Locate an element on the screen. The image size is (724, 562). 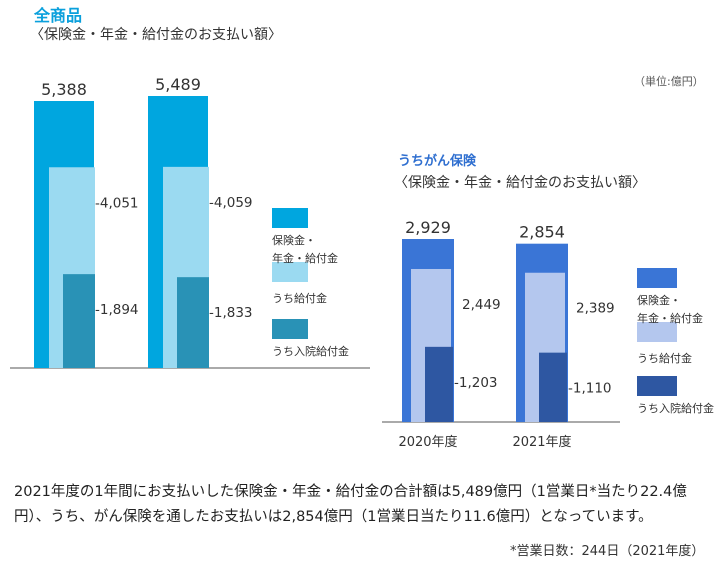
chart2-legend-label-3: うち入院給付金 is located at coordinates (675, 408).